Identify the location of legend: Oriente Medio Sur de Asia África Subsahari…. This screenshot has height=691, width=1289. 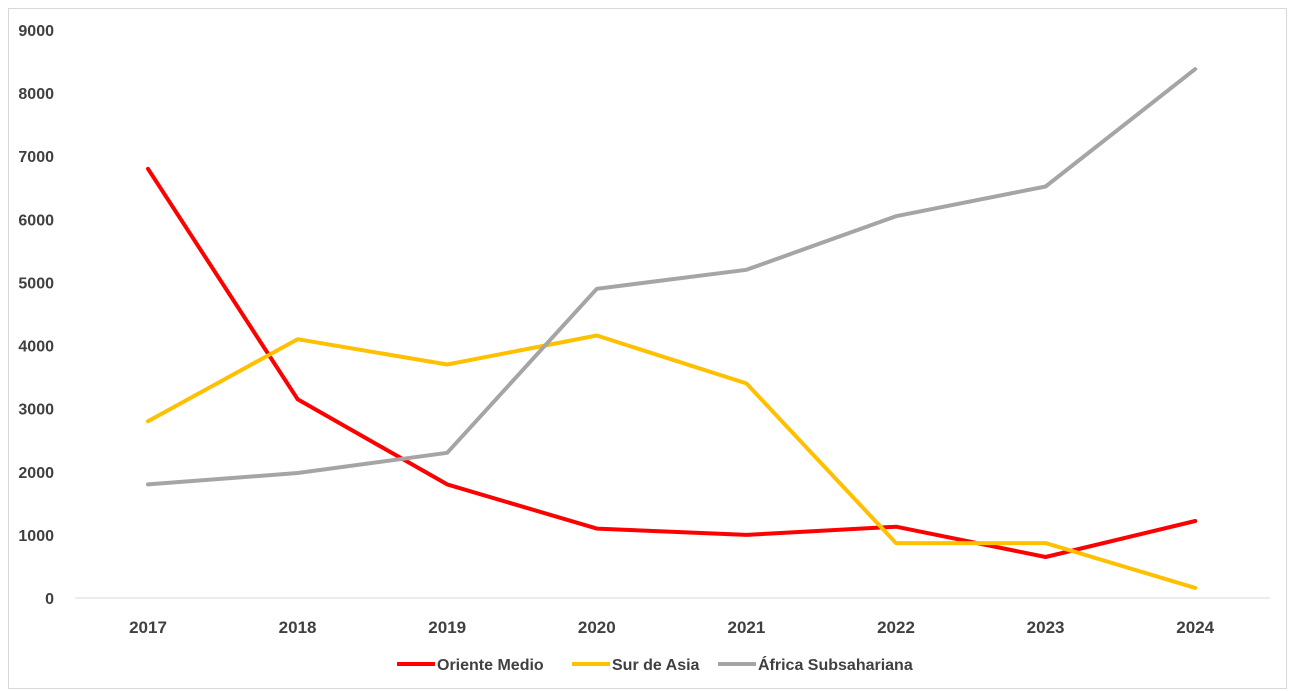
(655, 664).